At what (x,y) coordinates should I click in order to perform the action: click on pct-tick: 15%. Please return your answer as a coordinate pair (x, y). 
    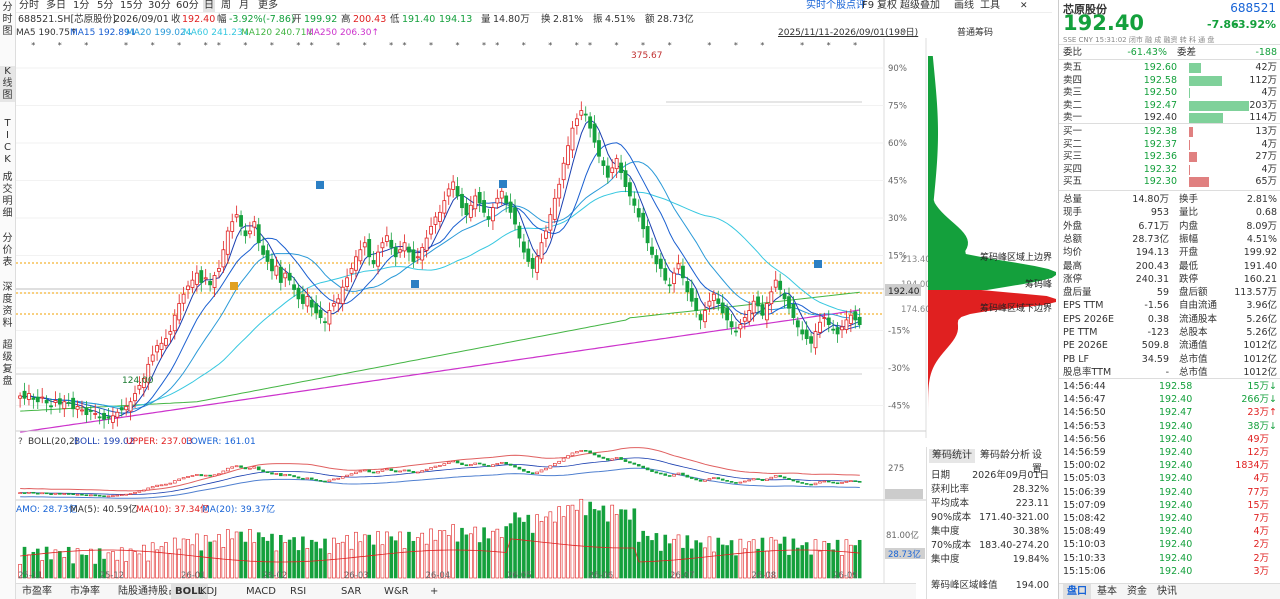
    Looking at the image, I should click on (897, 257).